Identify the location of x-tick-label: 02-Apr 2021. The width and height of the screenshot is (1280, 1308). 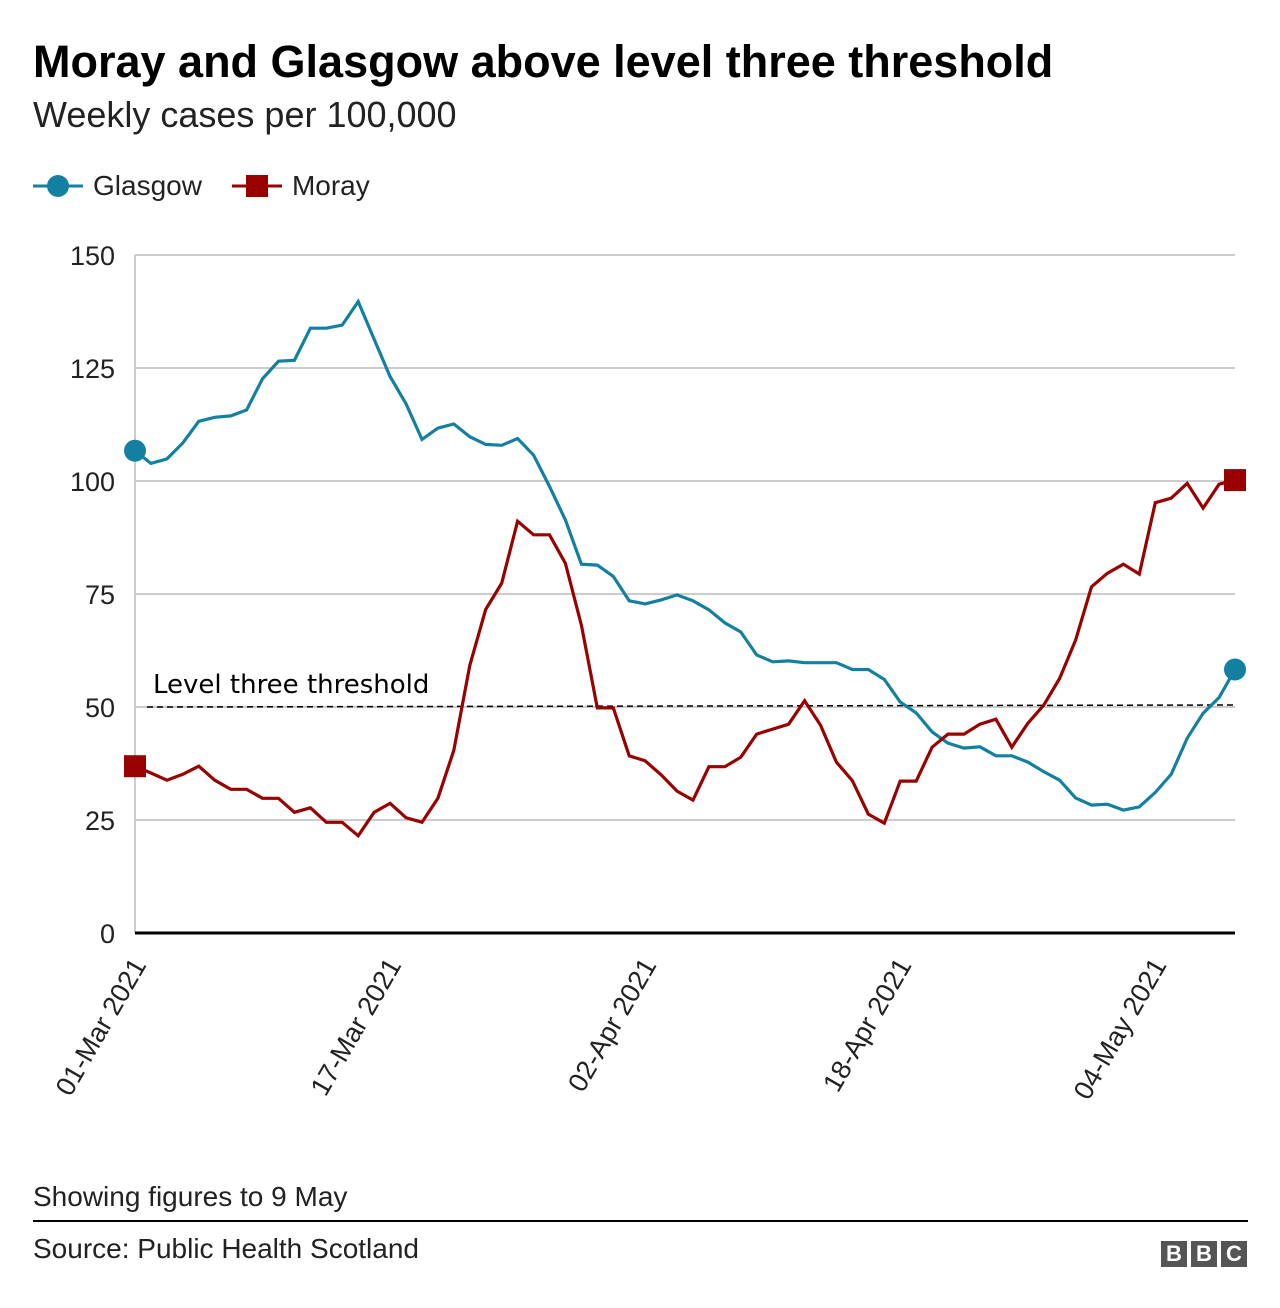
(612, 1025).